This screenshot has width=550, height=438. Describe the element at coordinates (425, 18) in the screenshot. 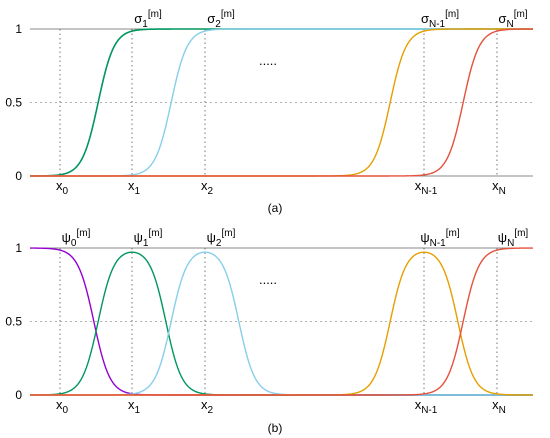

I see `curve-label-2-base: σ` at that location.